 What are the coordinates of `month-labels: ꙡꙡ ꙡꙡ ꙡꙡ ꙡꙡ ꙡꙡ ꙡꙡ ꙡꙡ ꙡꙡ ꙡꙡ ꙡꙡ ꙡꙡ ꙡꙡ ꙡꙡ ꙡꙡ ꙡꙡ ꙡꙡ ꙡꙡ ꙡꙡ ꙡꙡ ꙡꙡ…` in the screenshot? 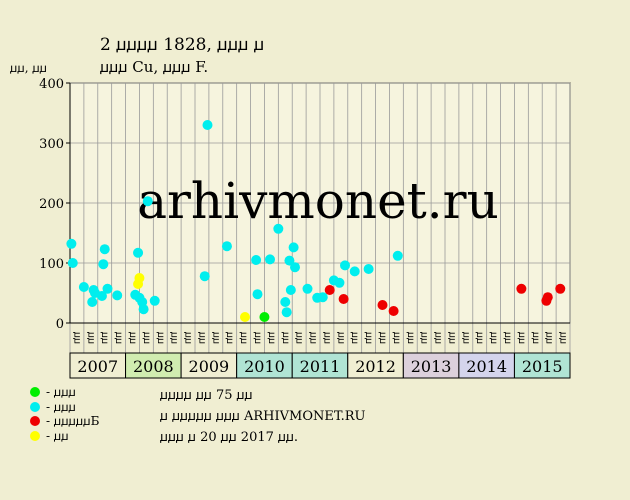 It's located at (319, 338).